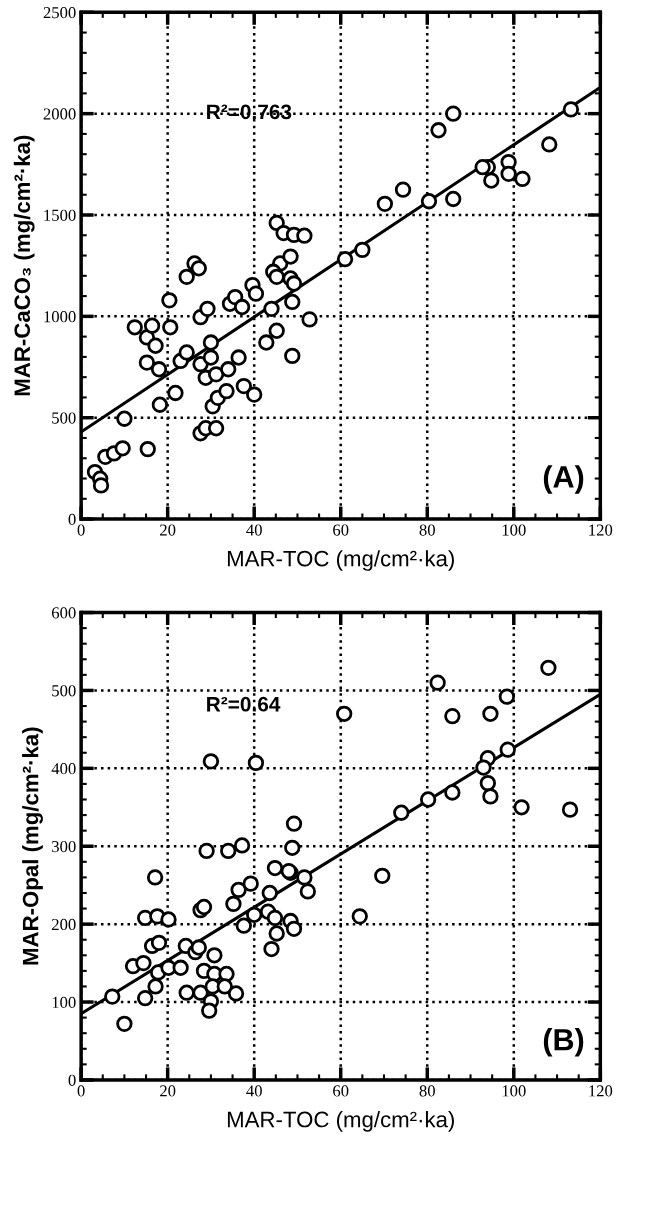 The width and height of the screenshot is (649, 1230). What do you see at coordinates (60, 317) in the screenshot?
I see `y-tick-label: 1000` at bounding box center [60, 317].